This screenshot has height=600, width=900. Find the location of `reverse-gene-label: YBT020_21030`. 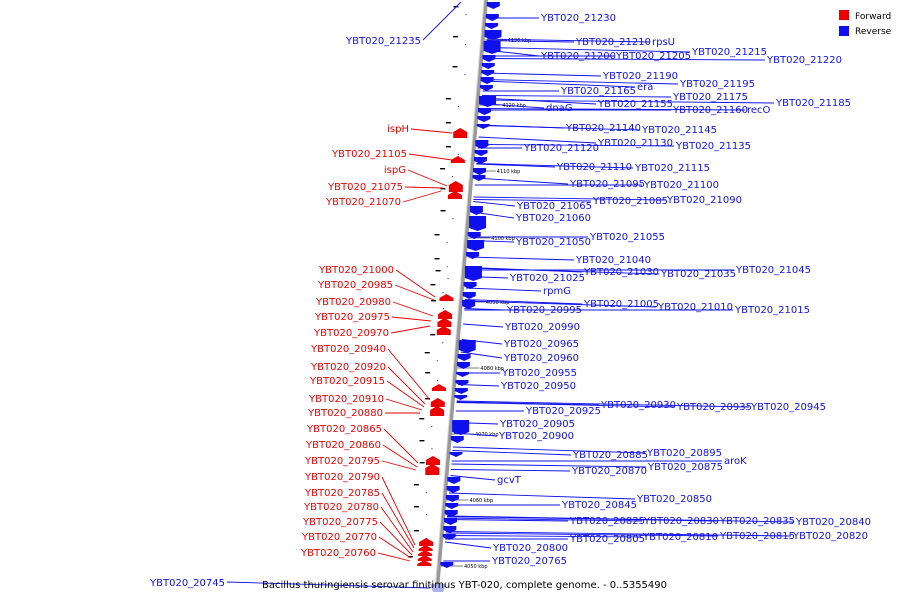

reverse-gene-label: YBT020_21030 is located at coordinates (621, 272).